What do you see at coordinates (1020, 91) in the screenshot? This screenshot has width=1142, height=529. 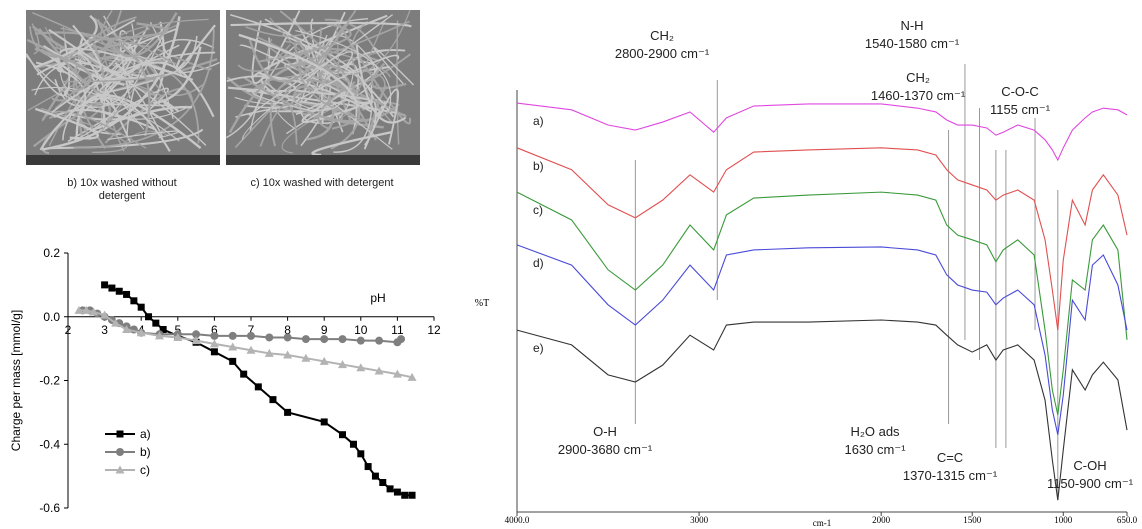 I see `annotation-text: C-O-C` at bounding box center [1020, 91].